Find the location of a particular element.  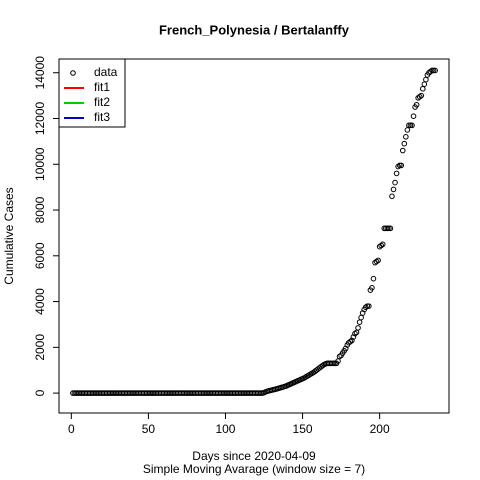

legend-box is located at coordinates (92, 93).